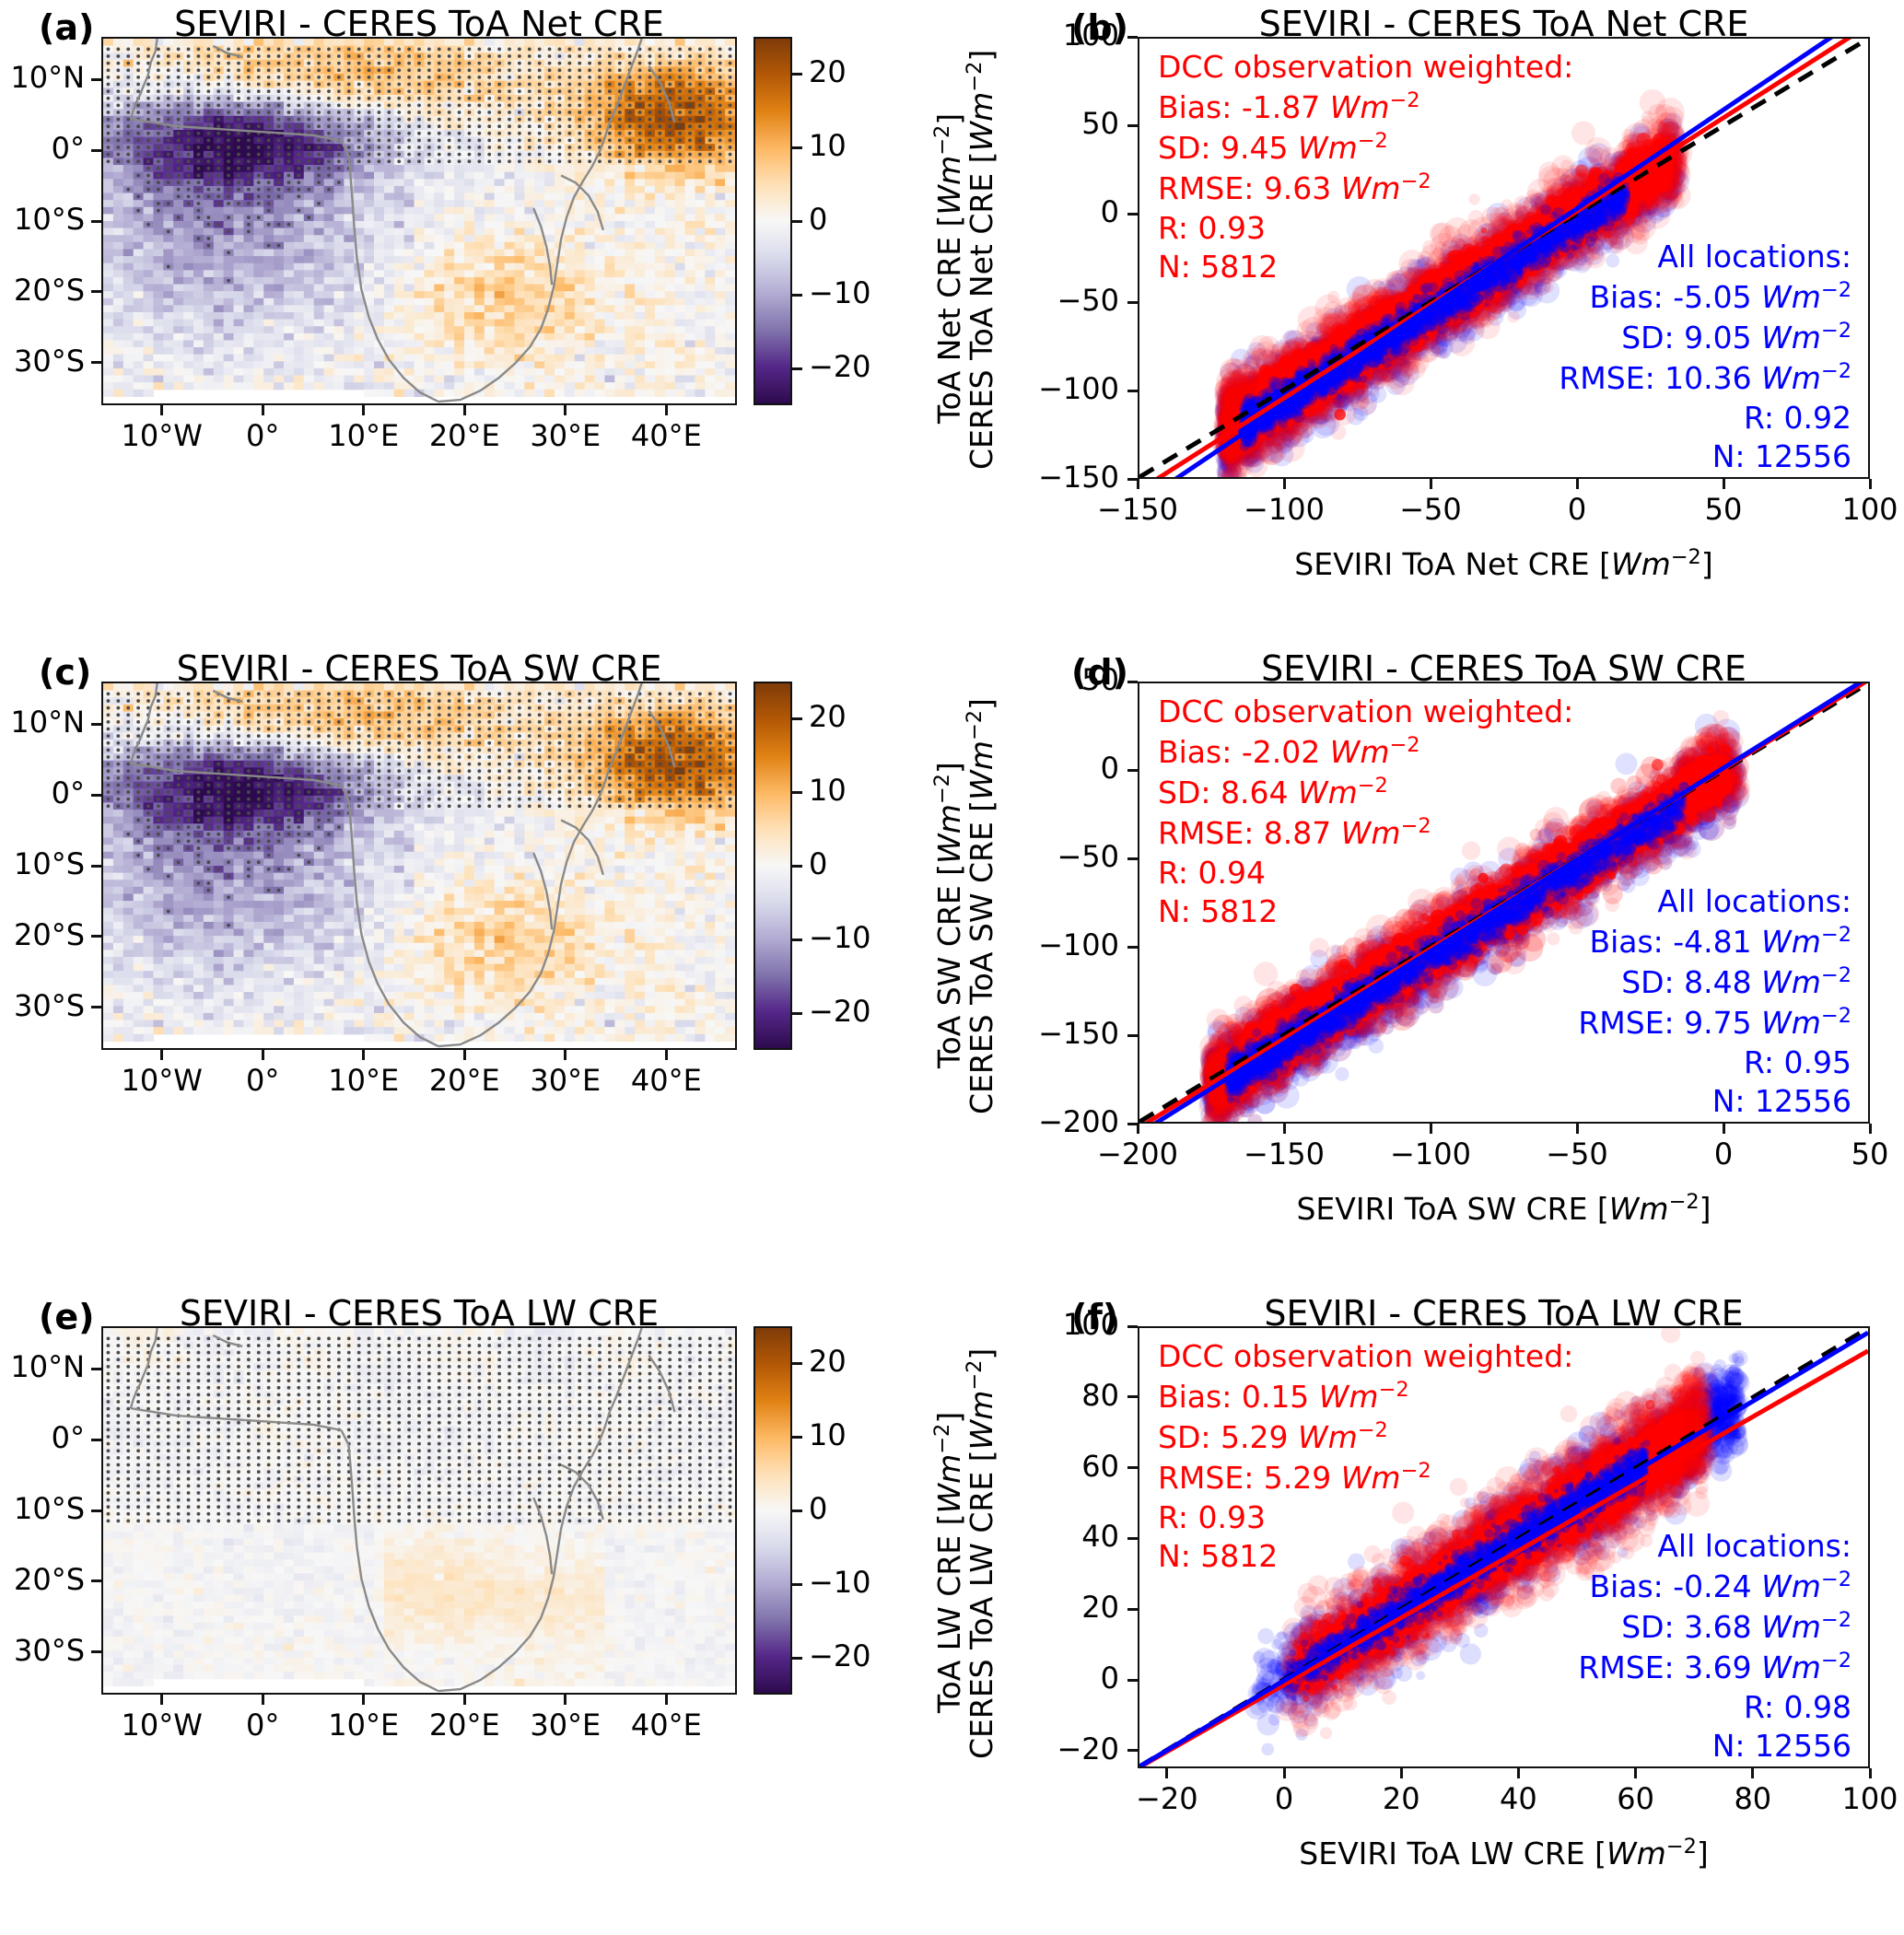 The width and height of the screenshot is (1904, 1935). I want to click on panel-letter-c: (c), so click(65, 672).